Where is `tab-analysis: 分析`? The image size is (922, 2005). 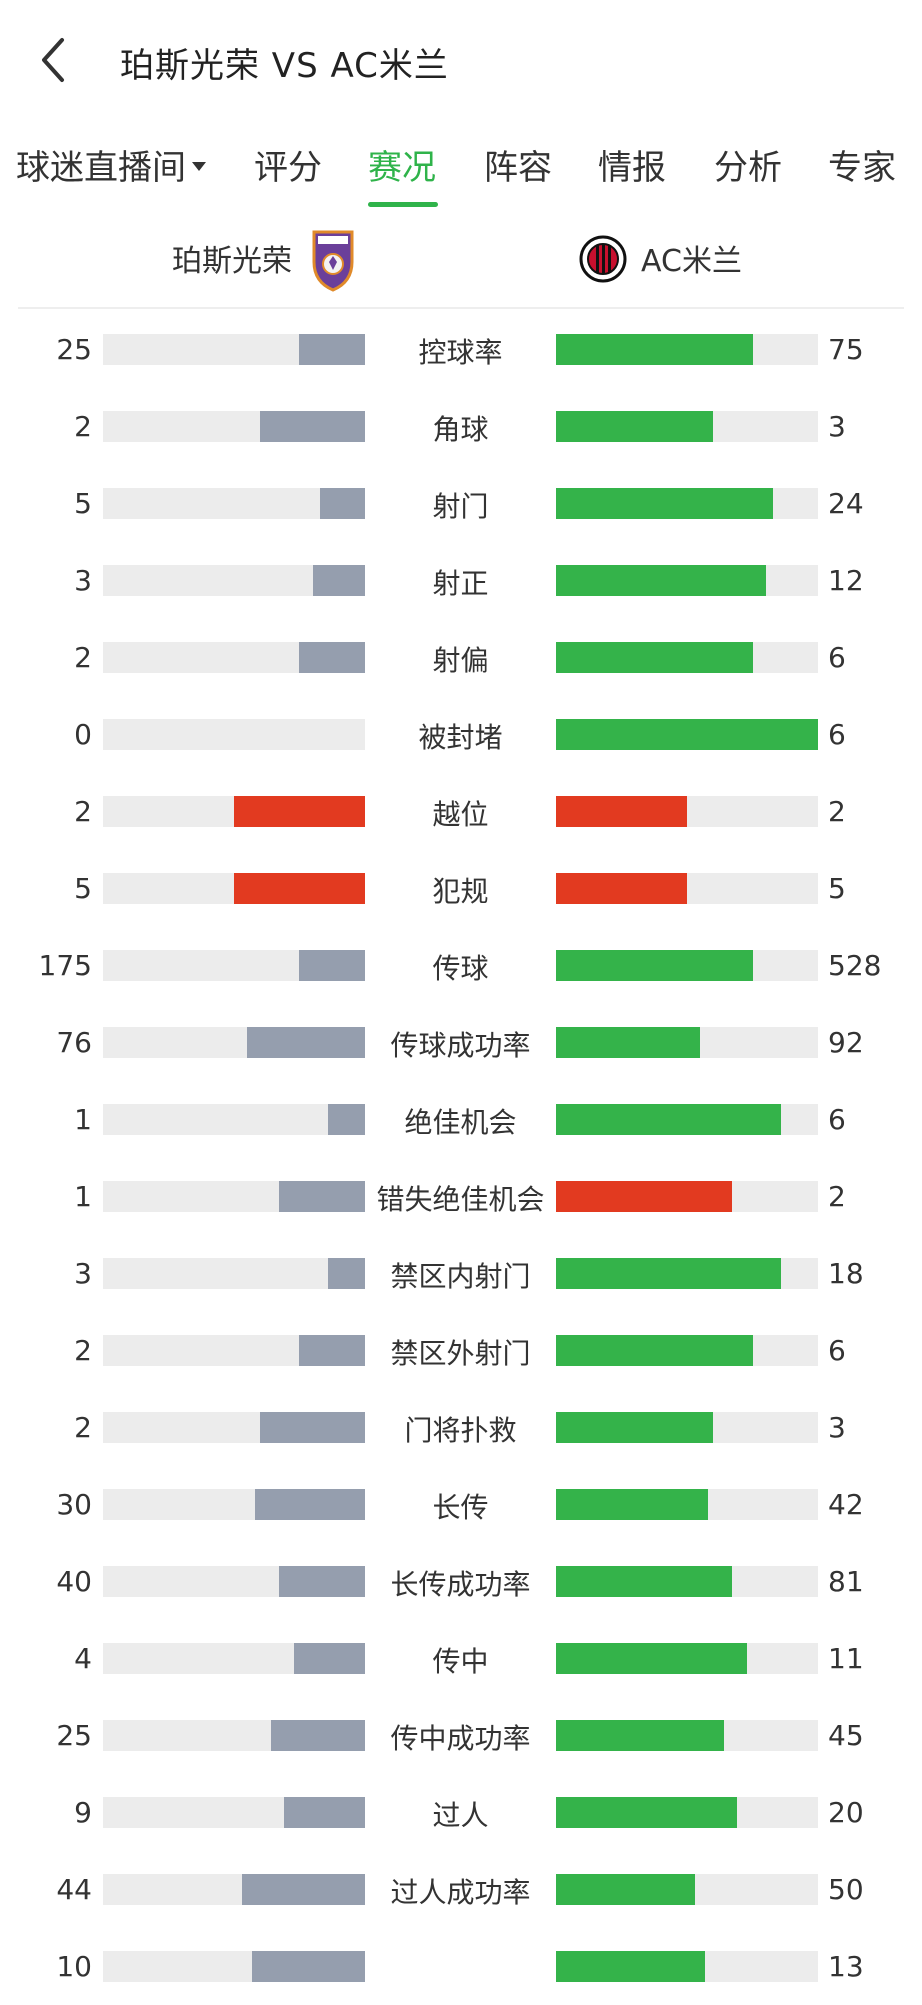 tab-analysis: 分析 is located at coordinates (748, 168).